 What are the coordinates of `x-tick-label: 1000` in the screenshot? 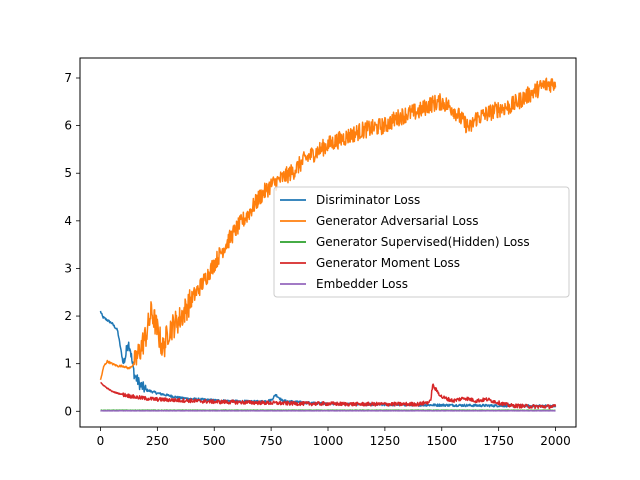 It's located at (328, 441).